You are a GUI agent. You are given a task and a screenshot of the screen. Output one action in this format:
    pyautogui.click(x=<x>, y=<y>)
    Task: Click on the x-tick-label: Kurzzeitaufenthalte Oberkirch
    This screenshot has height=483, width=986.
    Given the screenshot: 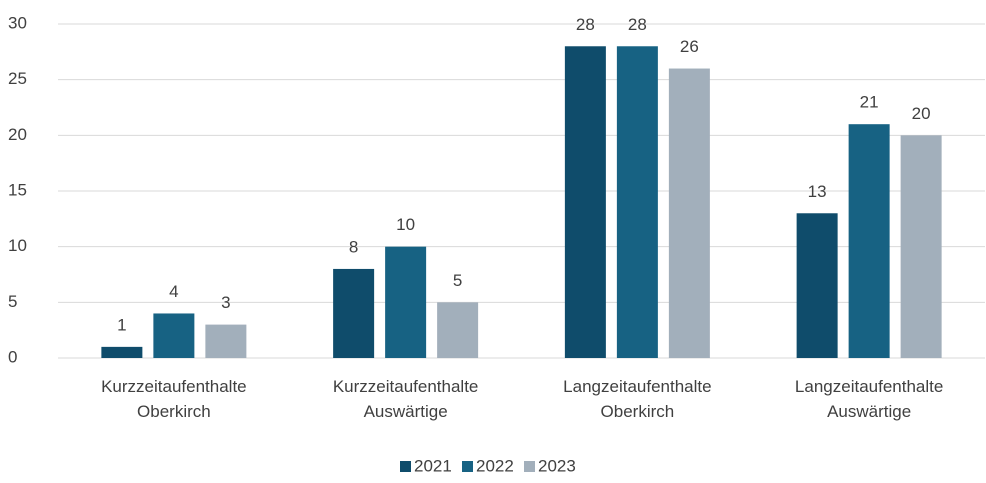 What is the action you would take?
    pyautogui.click(x=174, y=399)
    